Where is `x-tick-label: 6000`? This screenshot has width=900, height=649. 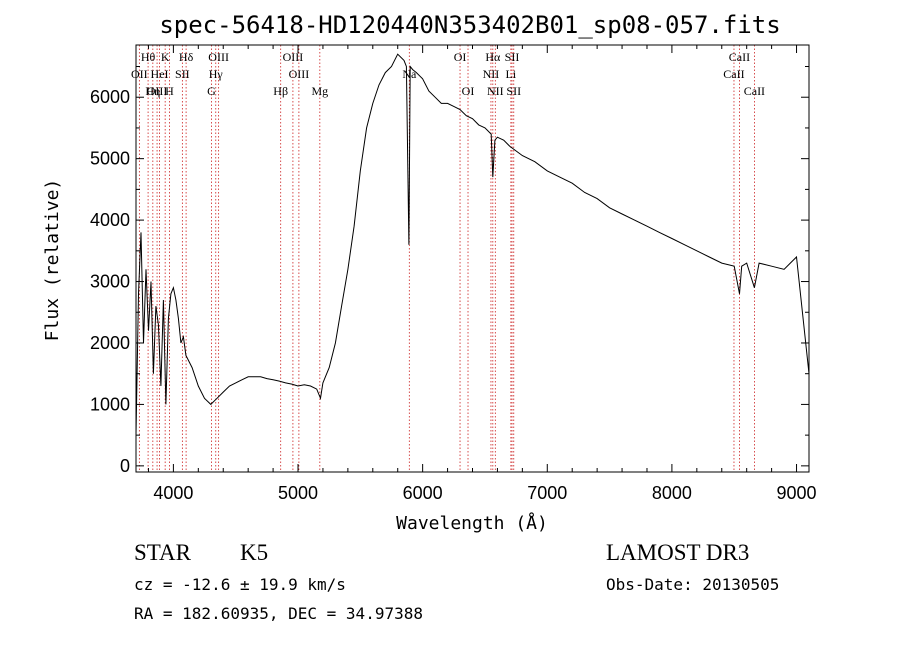 x-tick-label: 6000 is located at coordinates (423, 493).